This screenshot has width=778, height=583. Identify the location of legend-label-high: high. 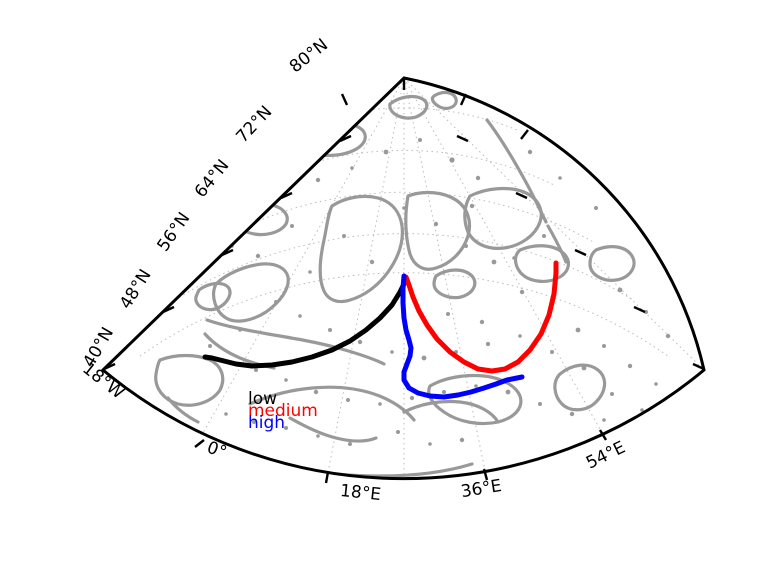
(266, 423).